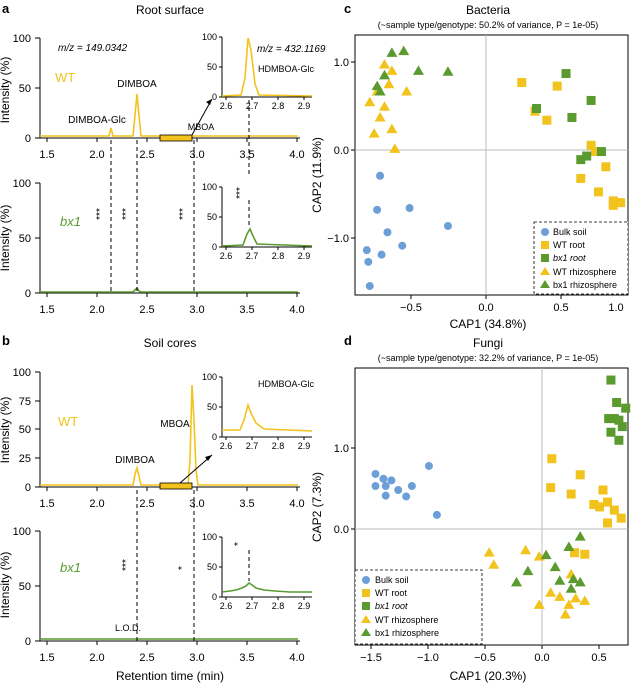 This screenshot has width=632, height=685. What do you see at coordinates (366, 606) in the screenshot?
I see `legend-d-bx1root-marker` at bounding box center [366, 606].